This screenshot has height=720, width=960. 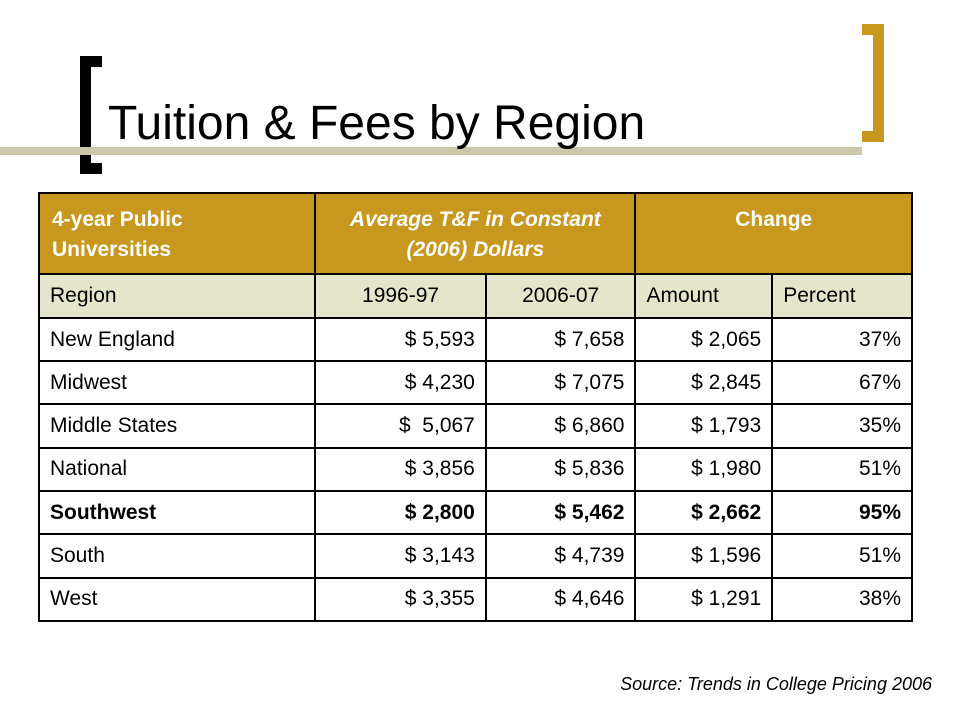 I want to click on change-amount-cell: $ 2,845, so click(x=704, y=383).